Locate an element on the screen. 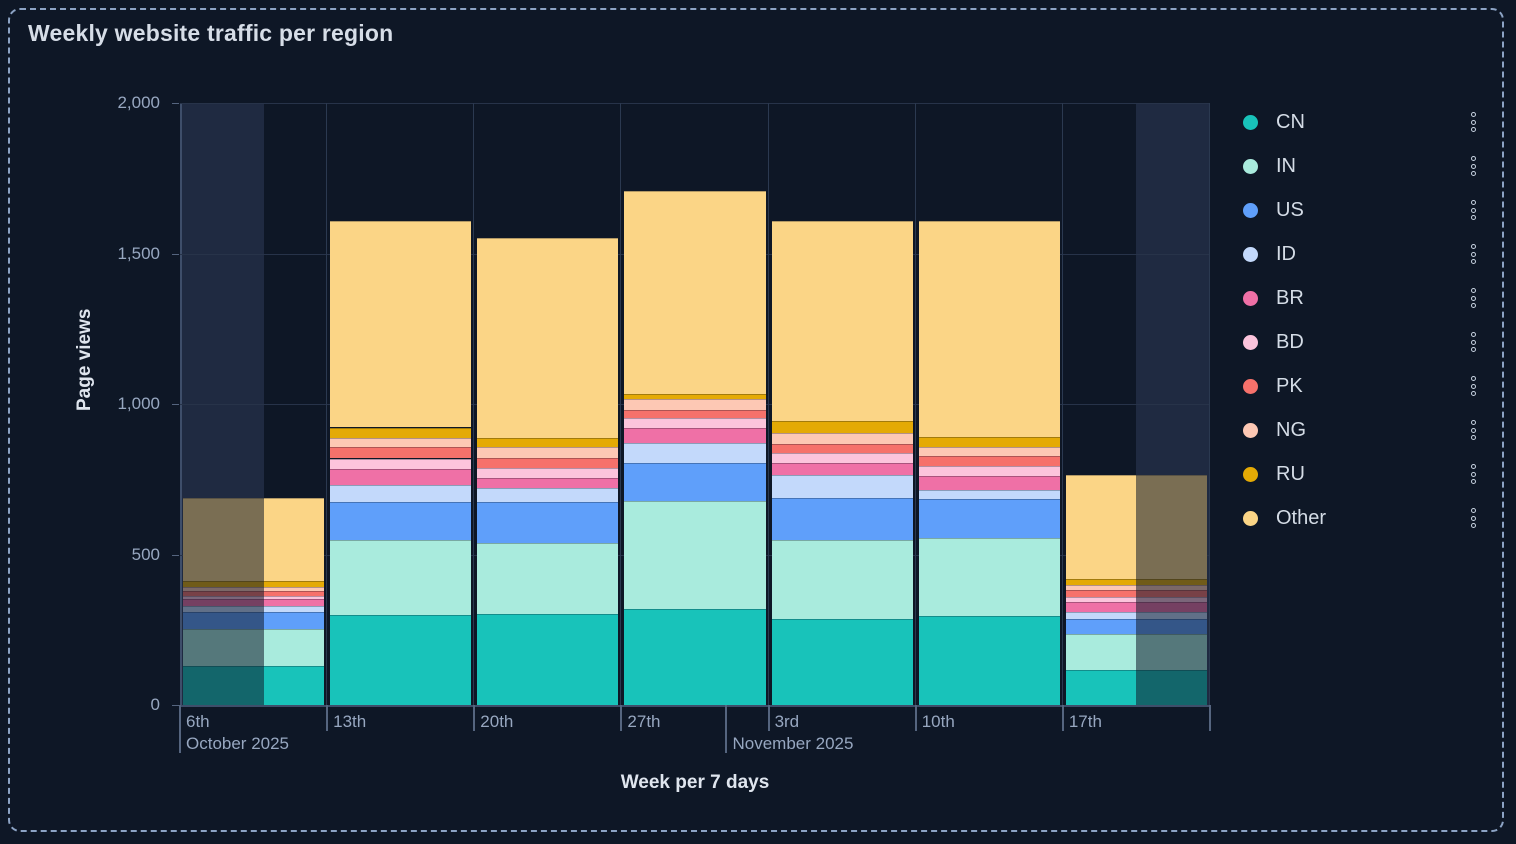 This screenshot has height=844, width=1516. bar-week-10th is located at coordinates (989, 463).